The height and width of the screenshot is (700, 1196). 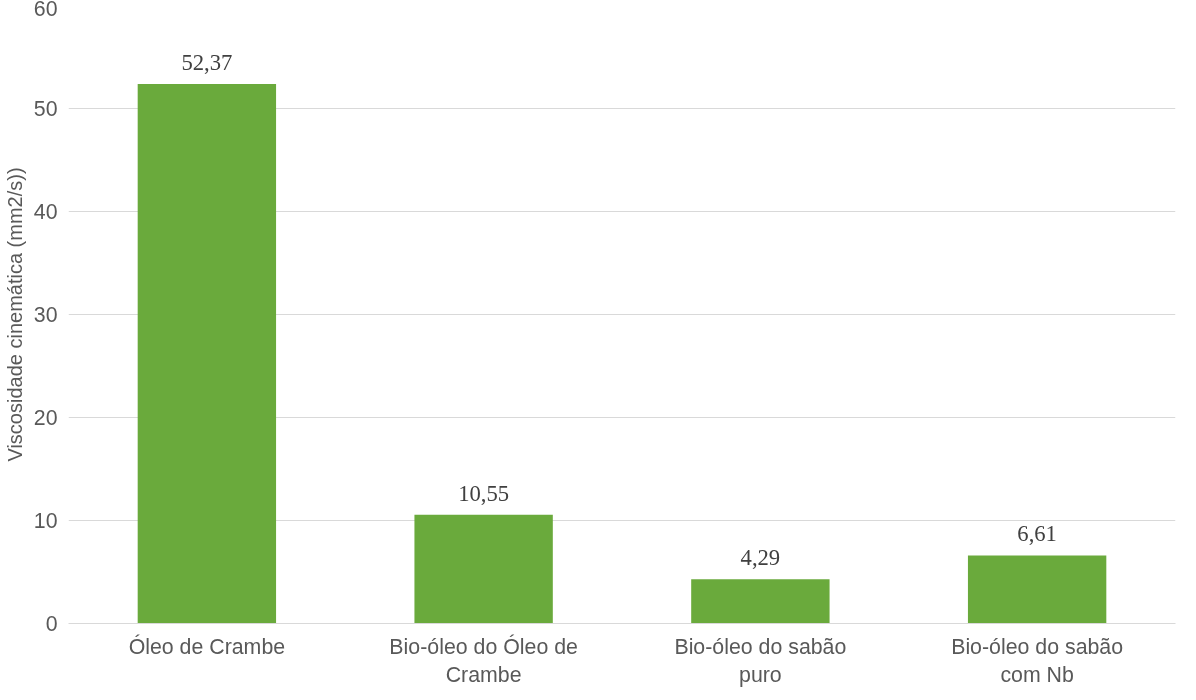 What do you see at coordinates (760, 661) in the screenshot?
I see `x-tick-label: Bio-óleo do sabão puro` at bounding box center [760, 661].